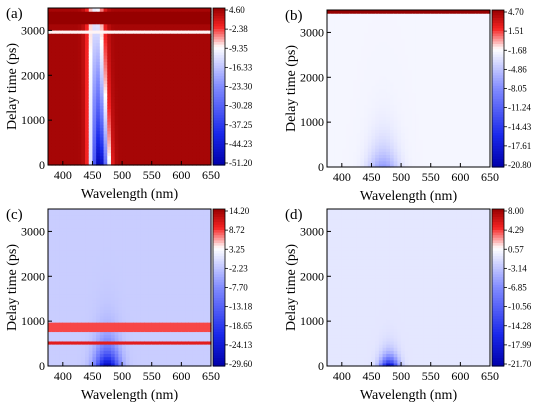 Image resolution: width=550 pixels, height=405 pixels. What do you see at coordinates (219, 20) in the screenshot?
I see `colorbar-segment` at bounding box center [219, 20].